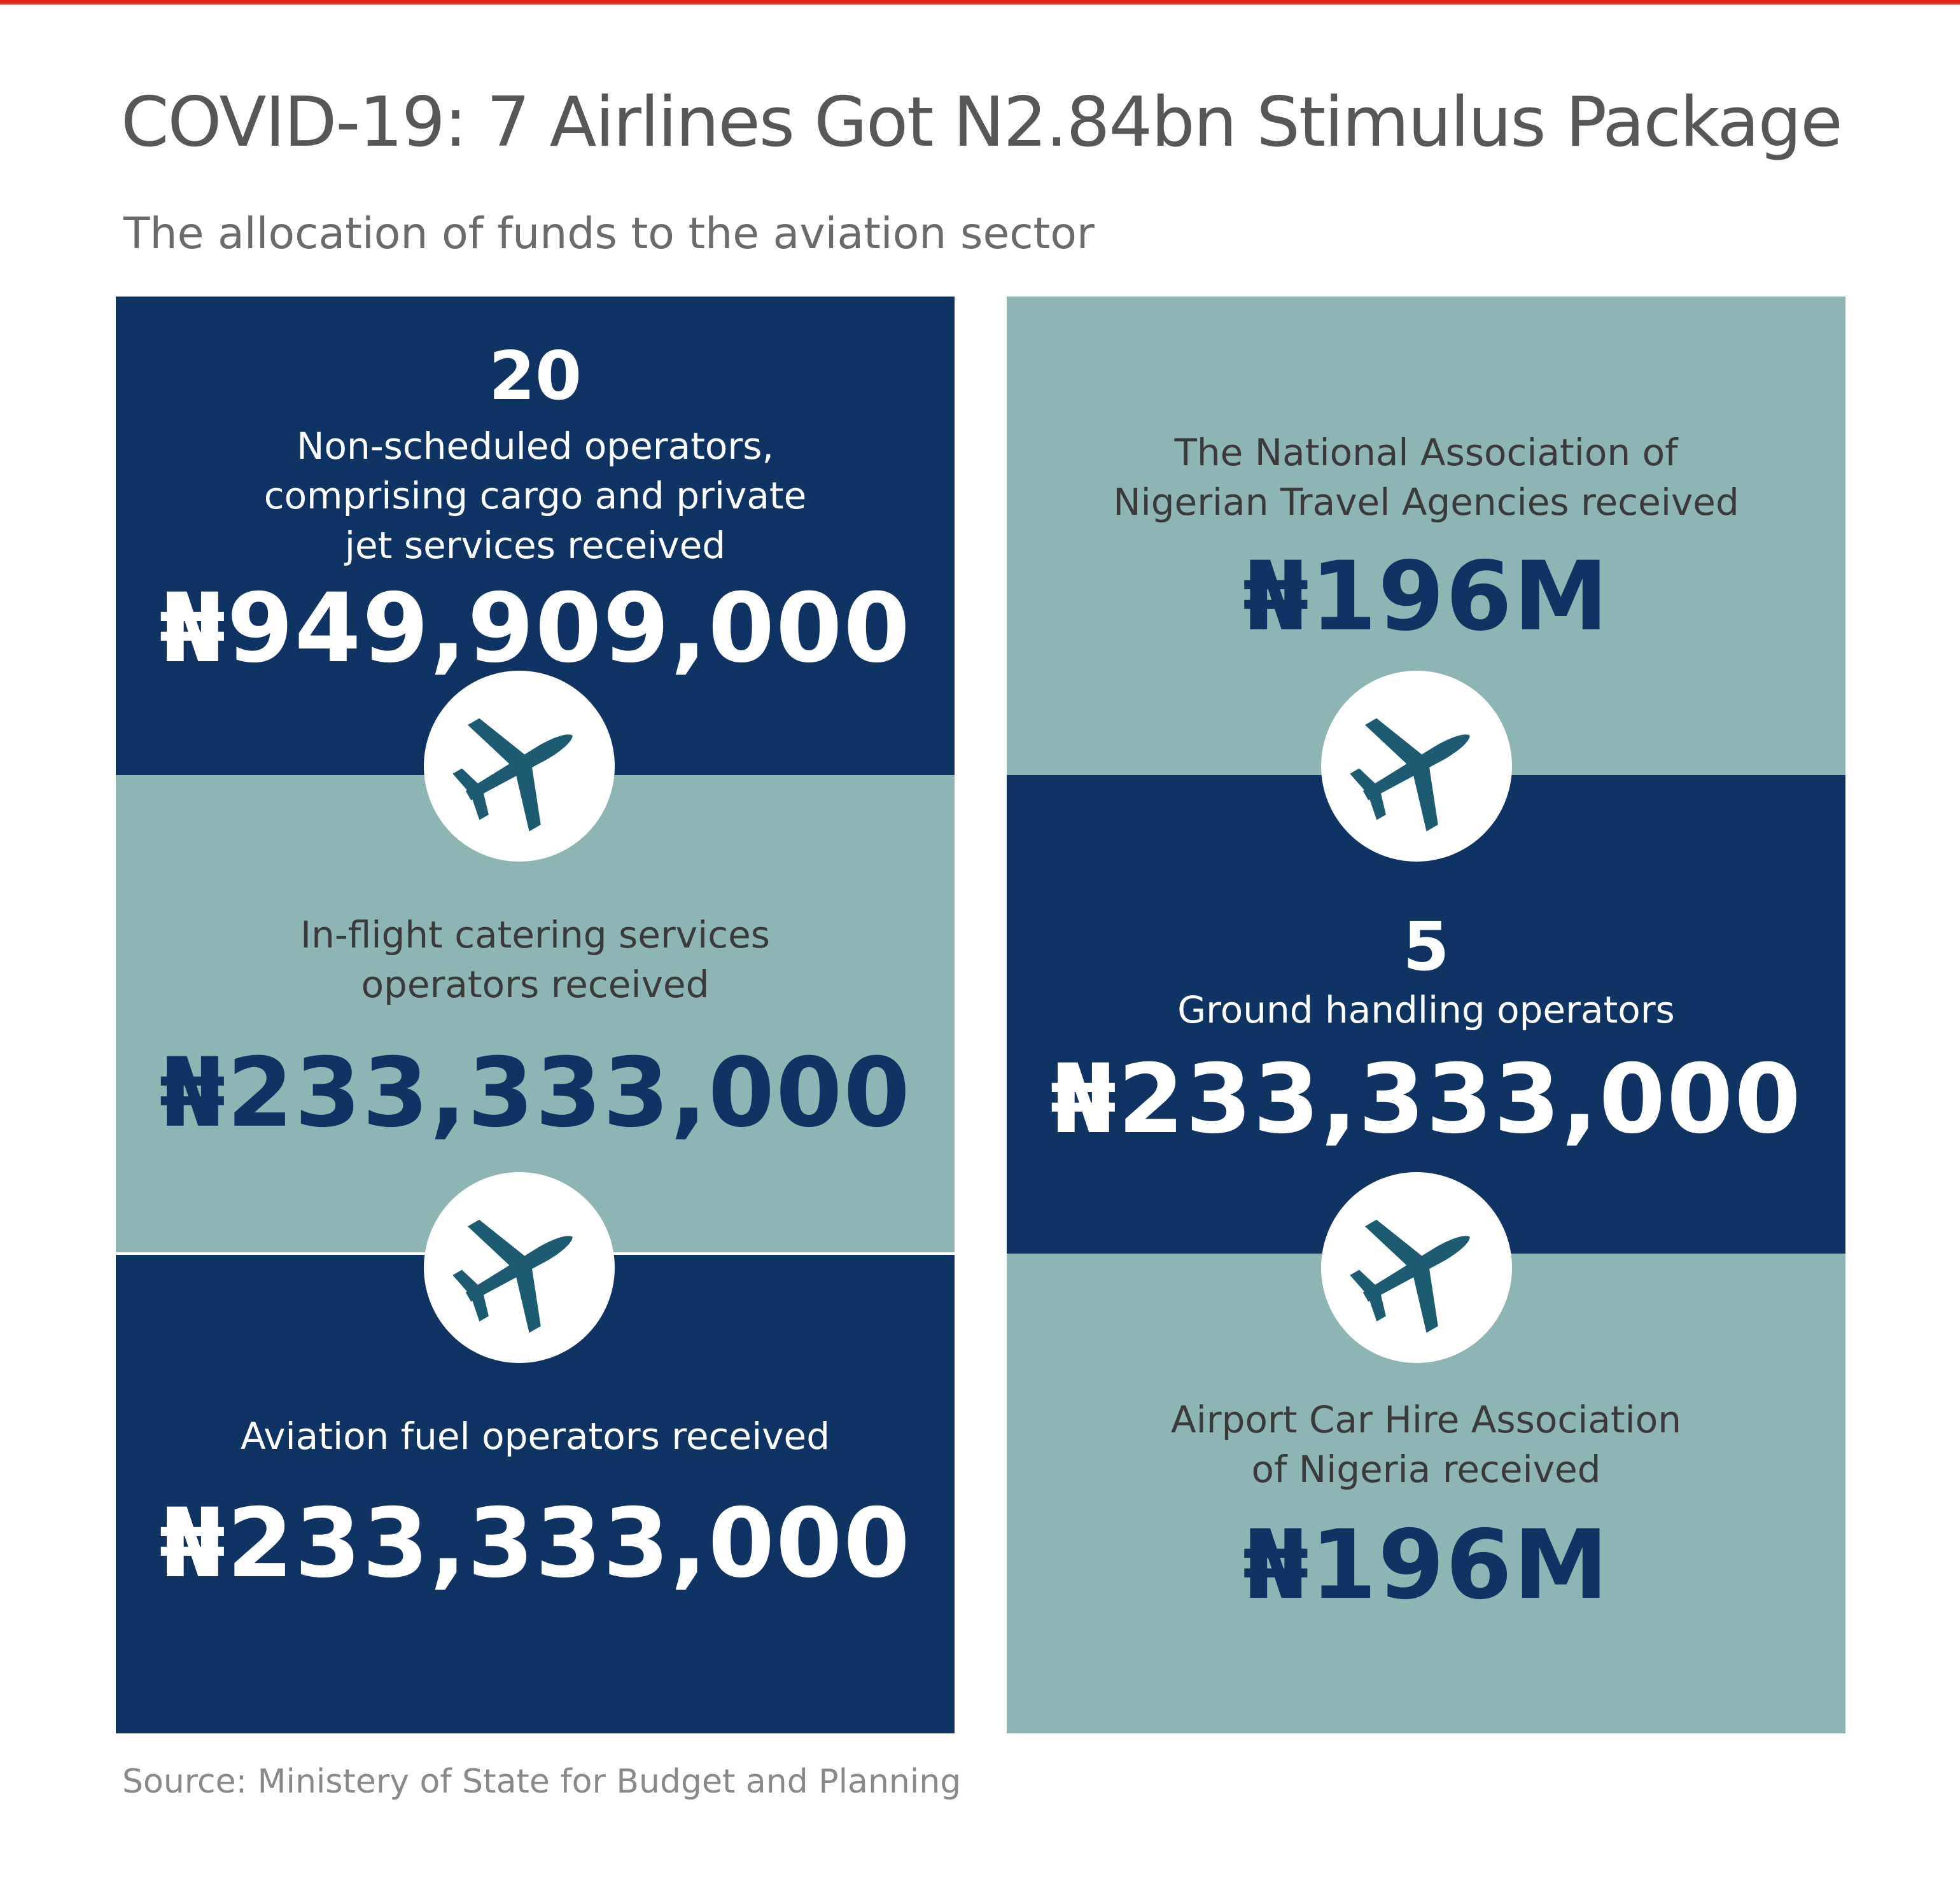 This screenshot has width=1960, height=1895. Describe the element at coordinates (535, 1093) in the screenshot. I see `inflight-catering-amount: ₦233,333,000` at that location.